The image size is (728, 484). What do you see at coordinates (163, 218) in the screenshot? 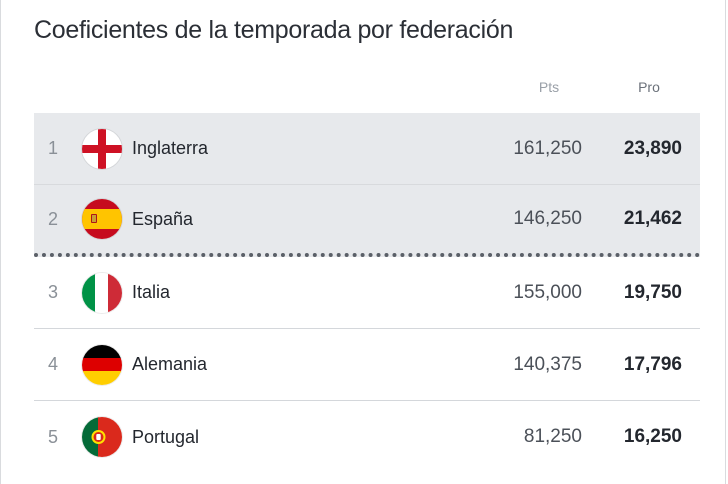
I see `federation-name: España` at bounding box center [163, 218].